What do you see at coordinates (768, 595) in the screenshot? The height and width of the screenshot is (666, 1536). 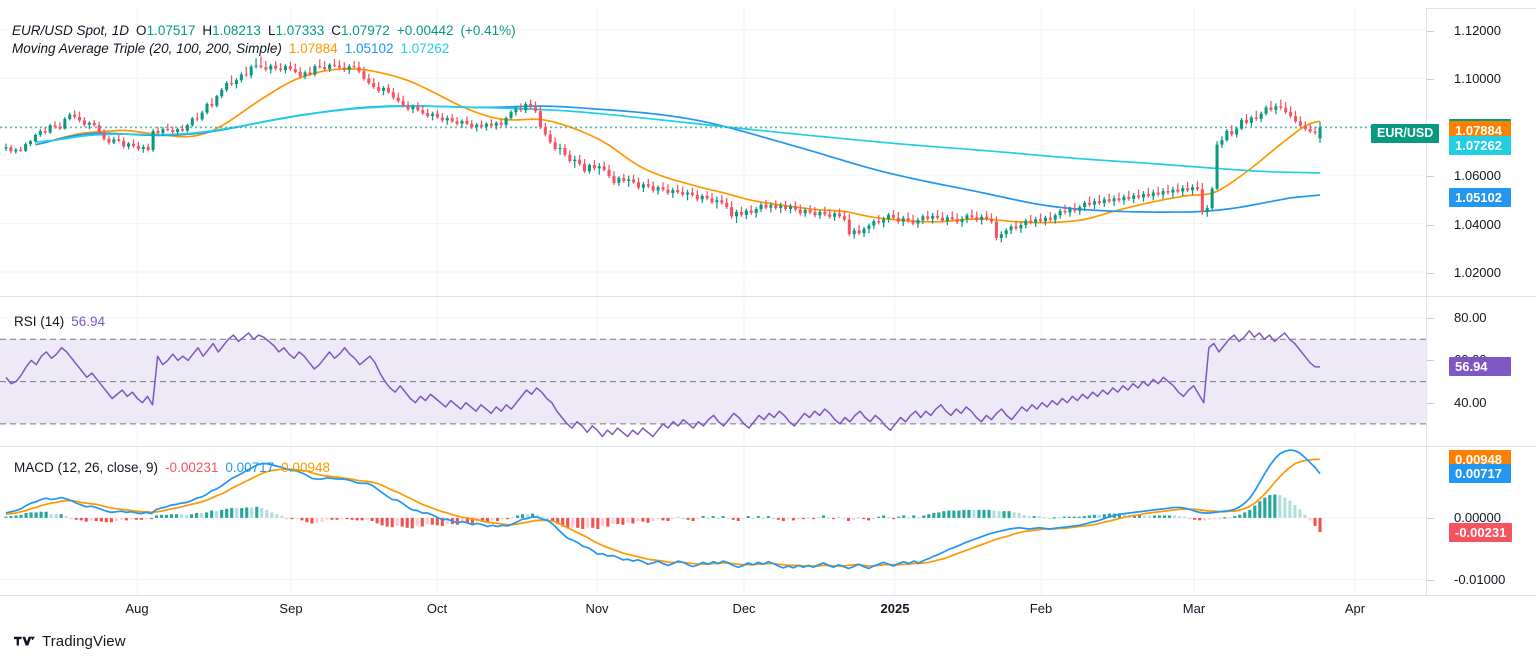 I see `time-axis-separator` at bounding box center [768, 595].